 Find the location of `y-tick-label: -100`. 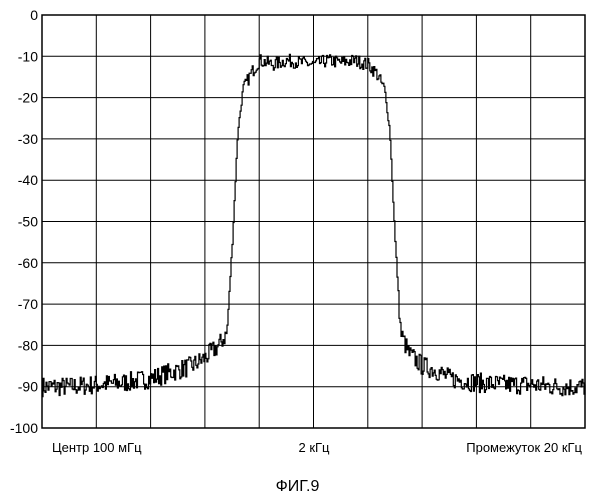

y-tick-label: -100 is located at coordinates (24, 428).